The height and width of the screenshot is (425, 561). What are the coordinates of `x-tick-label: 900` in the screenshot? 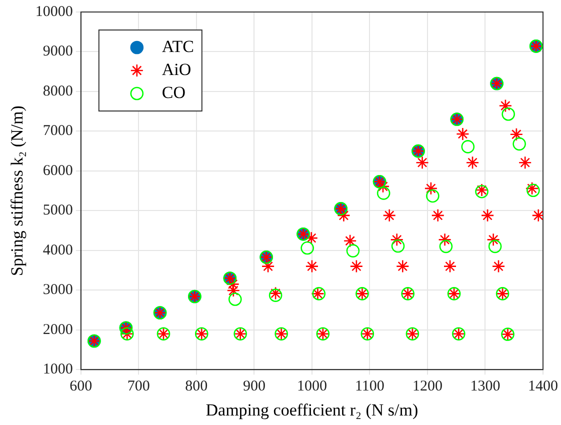 It's located at (254, 386).